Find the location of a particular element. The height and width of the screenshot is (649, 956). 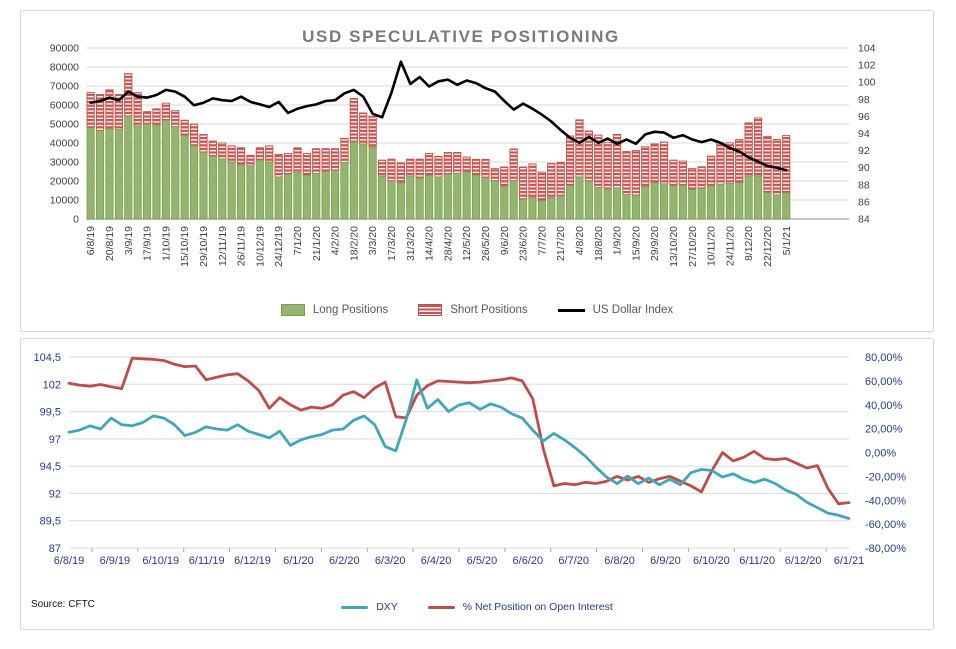

x-axis-tick-label: 31/3/20 is located at coordinates (411, 243).